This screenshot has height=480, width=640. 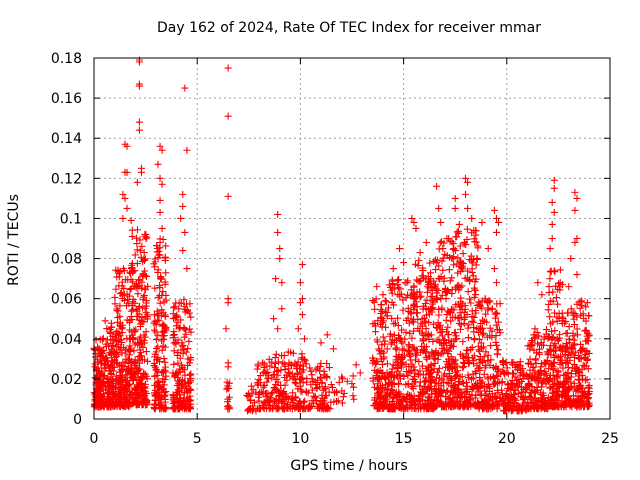 I want to click on y-tick-label: 0.18, so click(x=66, y=59).